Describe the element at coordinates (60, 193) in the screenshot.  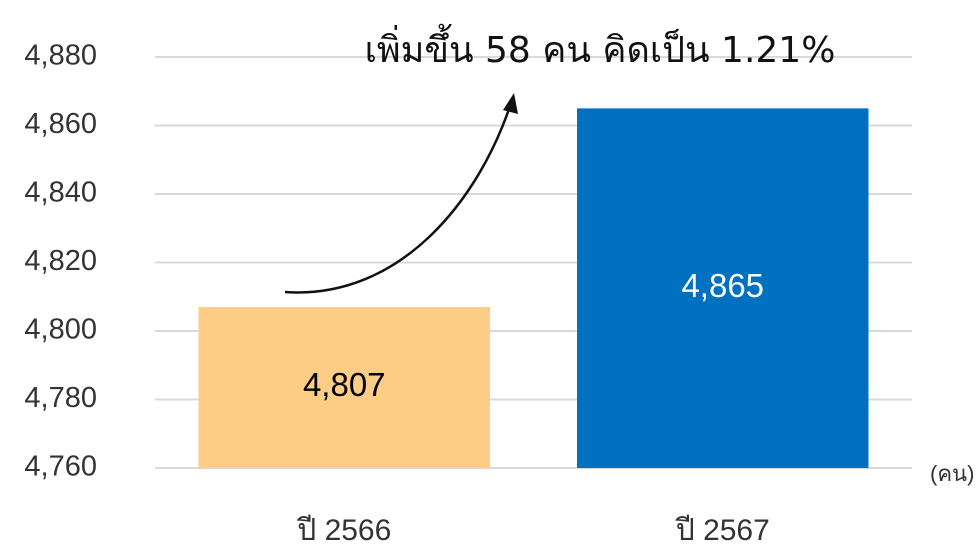
I see `y-tick-label: 4,840` at that location.